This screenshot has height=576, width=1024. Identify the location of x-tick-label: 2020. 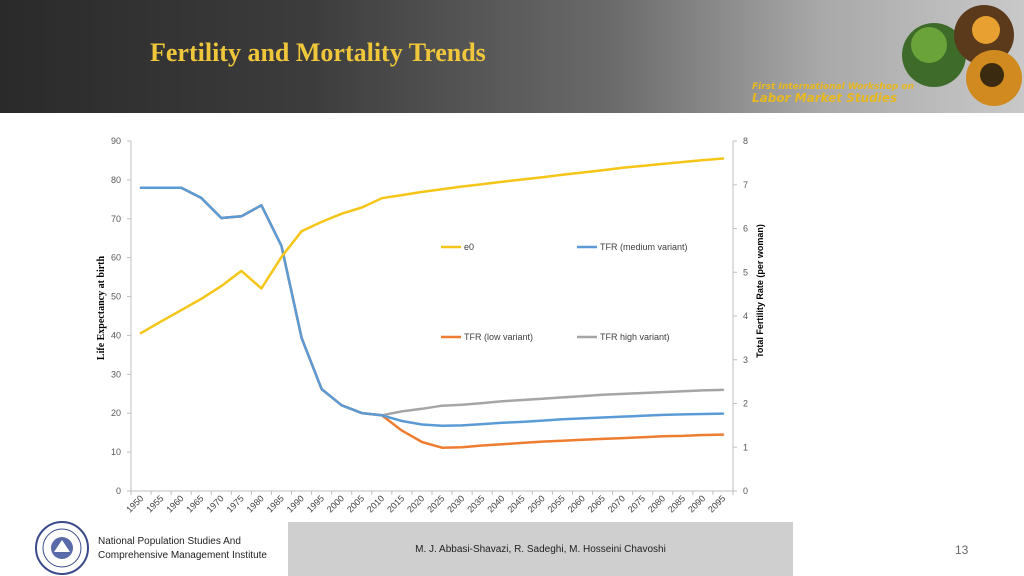
(415, 503).